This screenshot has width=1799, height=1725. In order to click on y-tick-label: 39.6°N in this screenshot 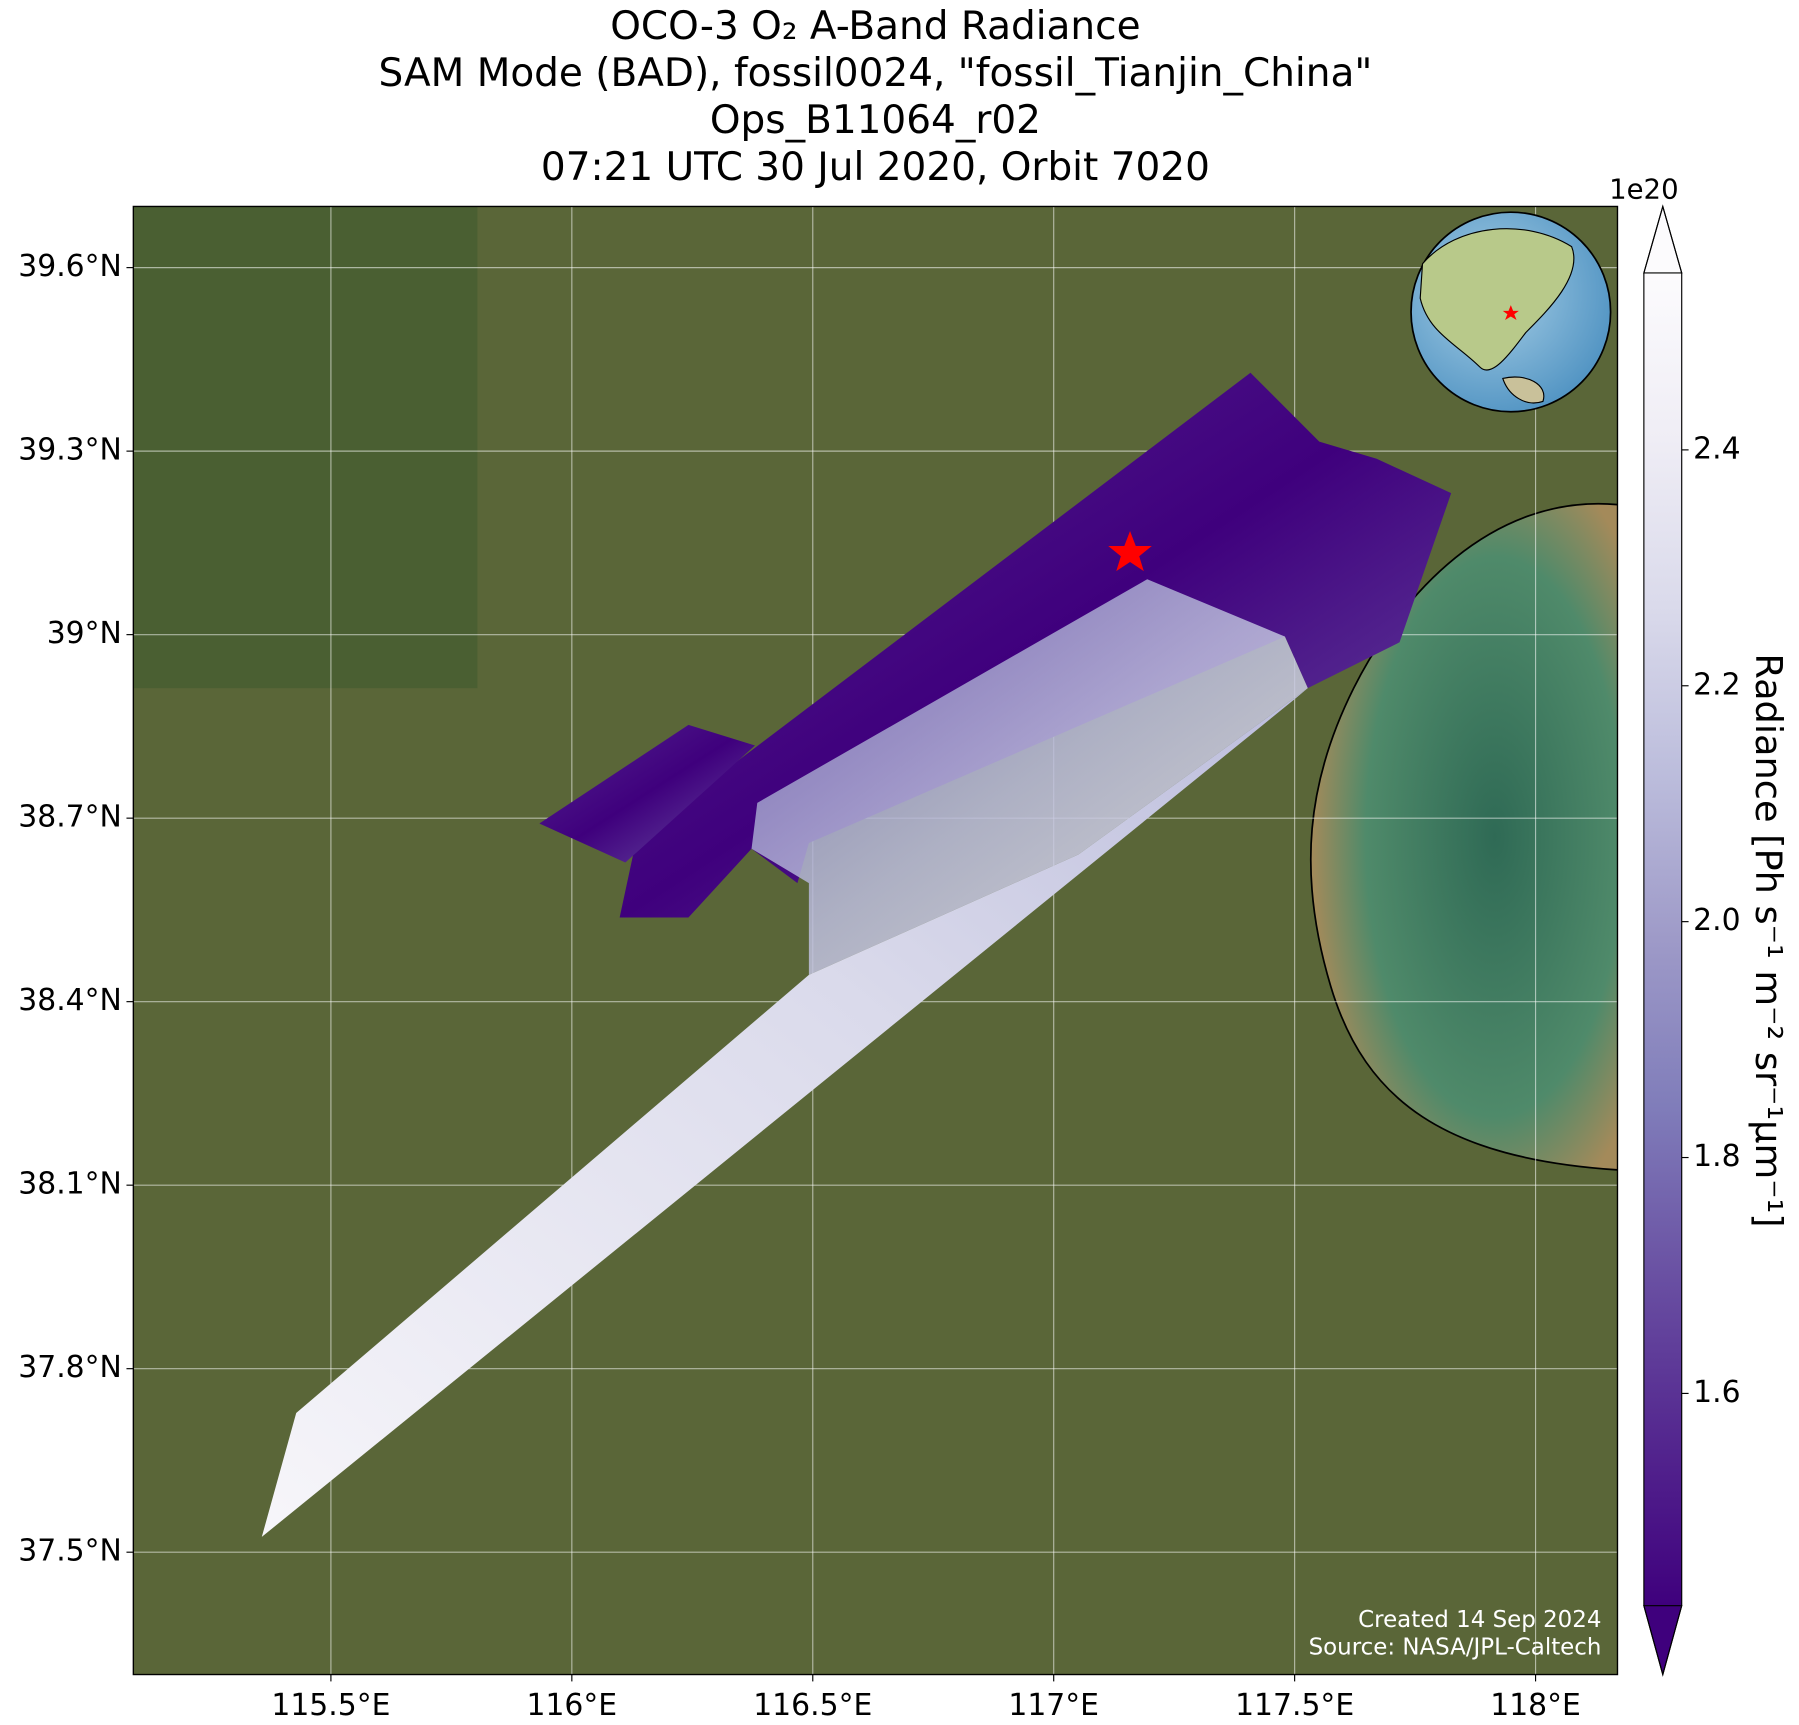, I will do `click(70, 266)`.